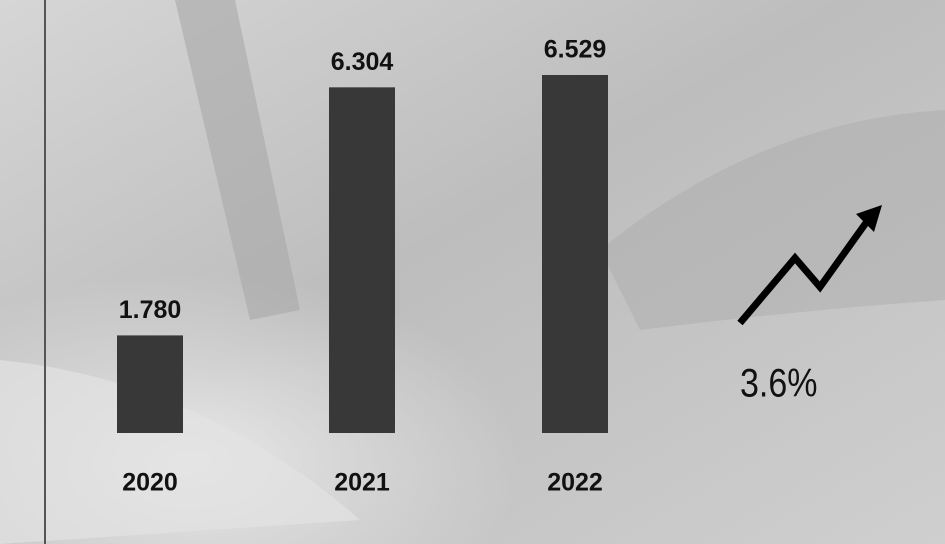  I want to click on x-tick-label: 2021, so click(362, 483).